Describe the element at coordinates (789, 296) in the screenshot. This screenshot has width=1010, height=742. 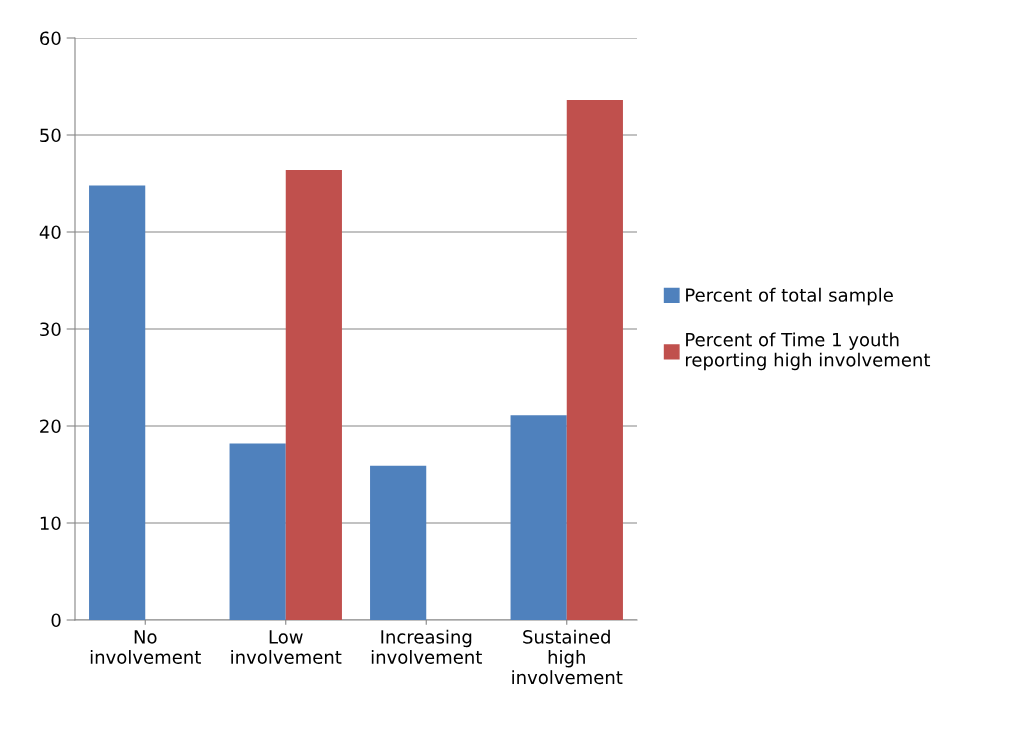
I see `legend-label: Percent of total sample` at that location.